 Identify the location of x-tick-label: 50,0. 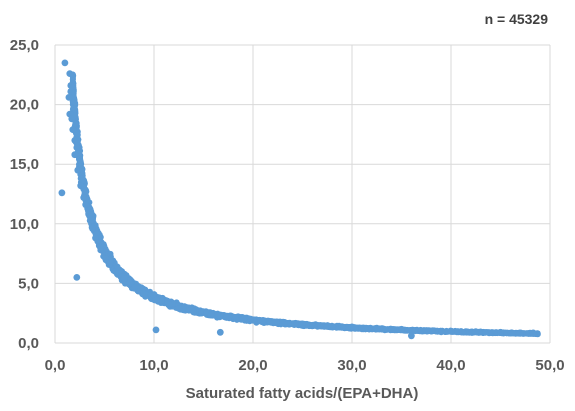
(549, 365).